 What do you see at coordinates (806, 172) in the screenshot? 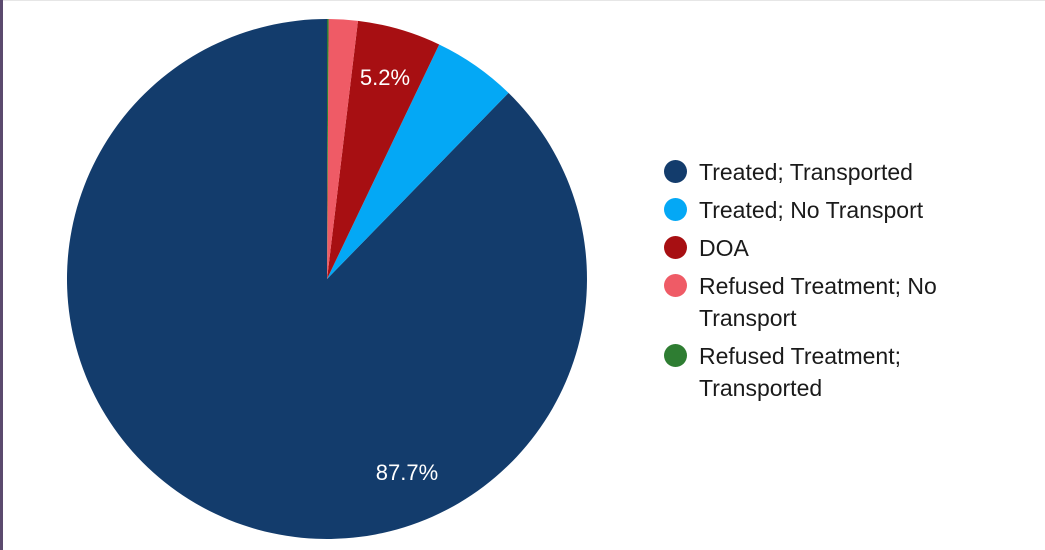
I see `legend-label: Treated; Transported` at bounding box center [806, 172].